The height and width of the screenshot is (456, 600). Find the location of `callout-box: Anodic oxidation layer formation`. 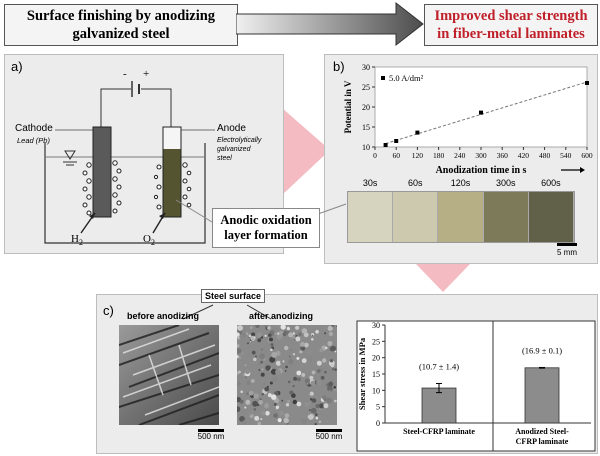

callout-box: Anodic oxidation layer formation is located at coordinates (266, 228).